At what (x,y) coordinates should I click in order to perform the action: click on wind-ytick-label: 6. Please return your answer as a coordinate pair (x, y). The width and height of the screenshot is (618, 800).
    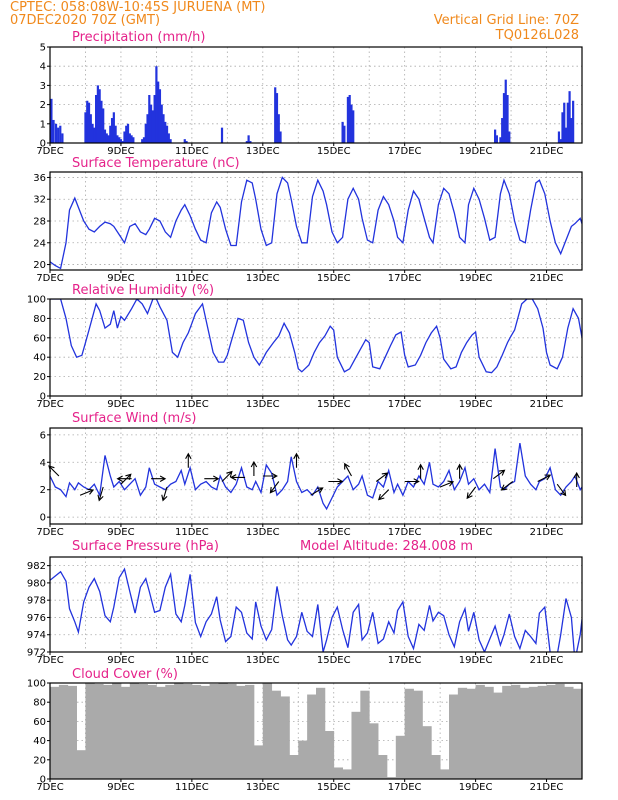
    Looking at the image, I should click on (43, 435).